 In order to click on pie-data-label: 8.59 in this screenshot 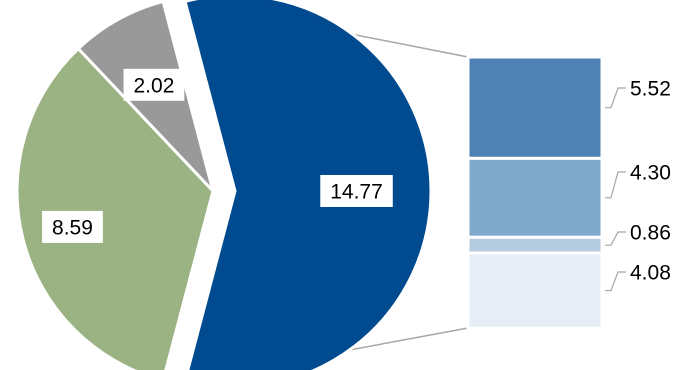, I will do `click(72, 226)`.